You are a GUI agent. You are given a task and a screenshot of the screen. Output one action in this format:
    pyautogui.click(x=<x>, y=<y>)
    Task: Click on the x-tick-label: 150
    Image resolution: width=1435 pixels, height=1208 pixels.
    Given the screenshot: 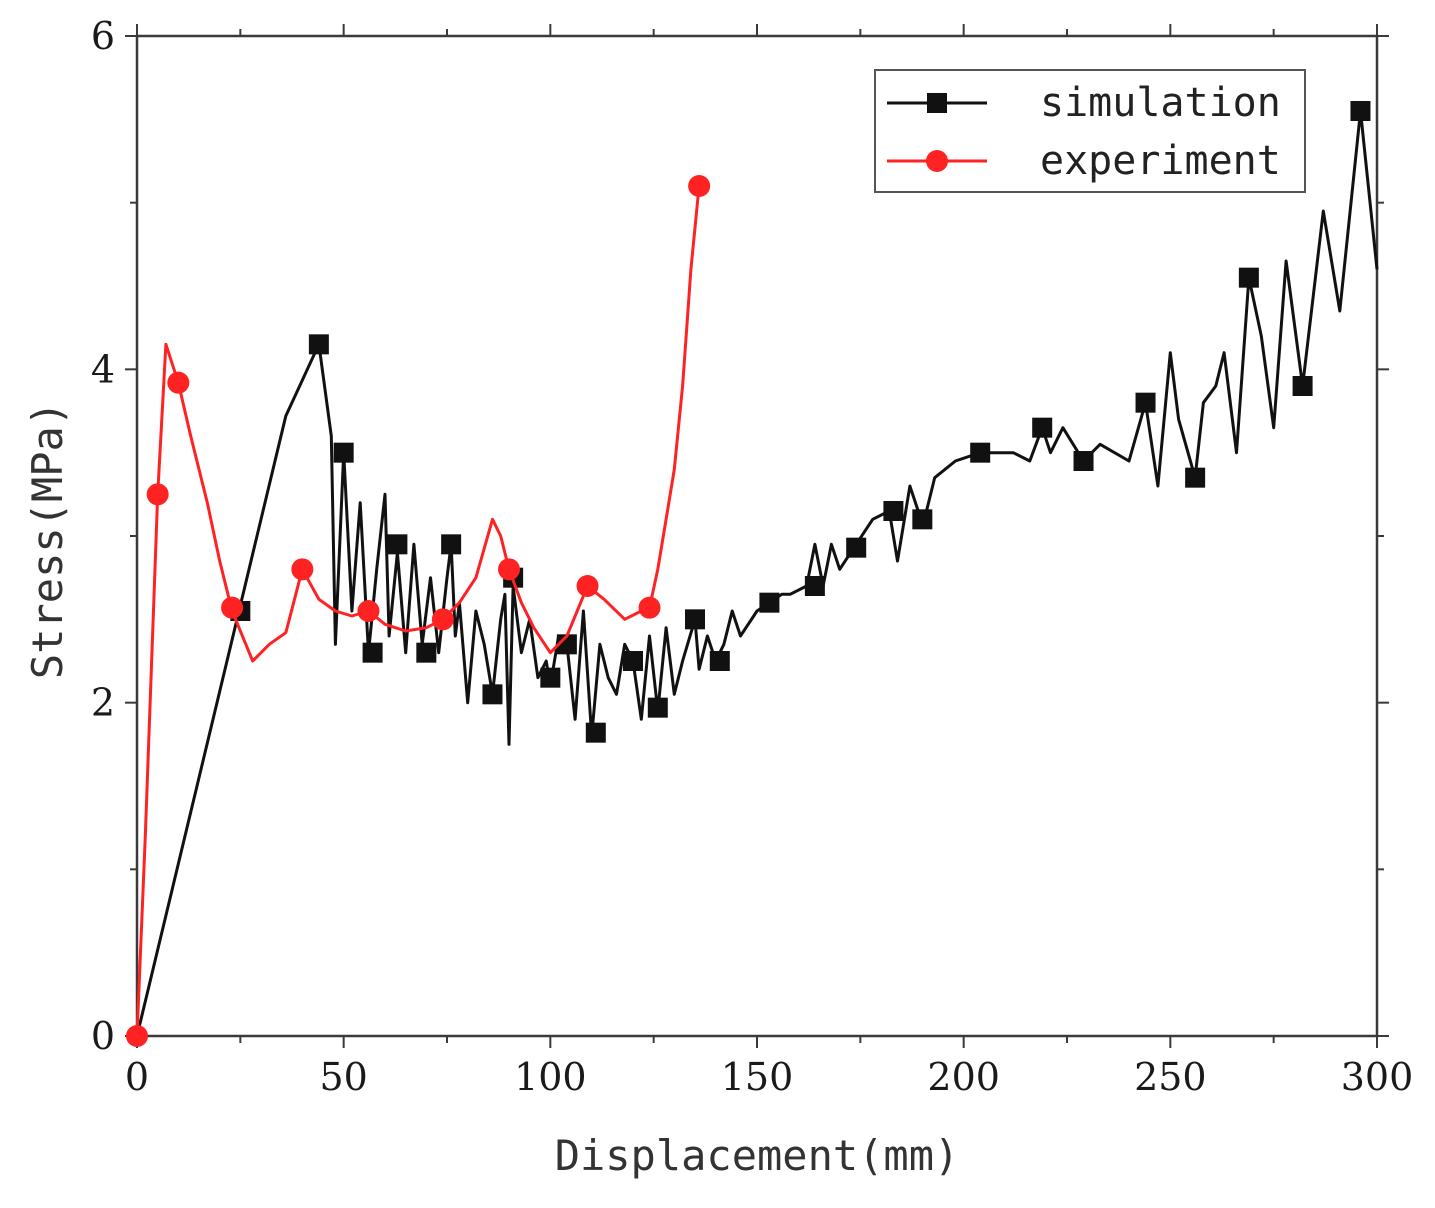 What is the action you would take?
    pyautogui.click(x=757, y=1077)
    